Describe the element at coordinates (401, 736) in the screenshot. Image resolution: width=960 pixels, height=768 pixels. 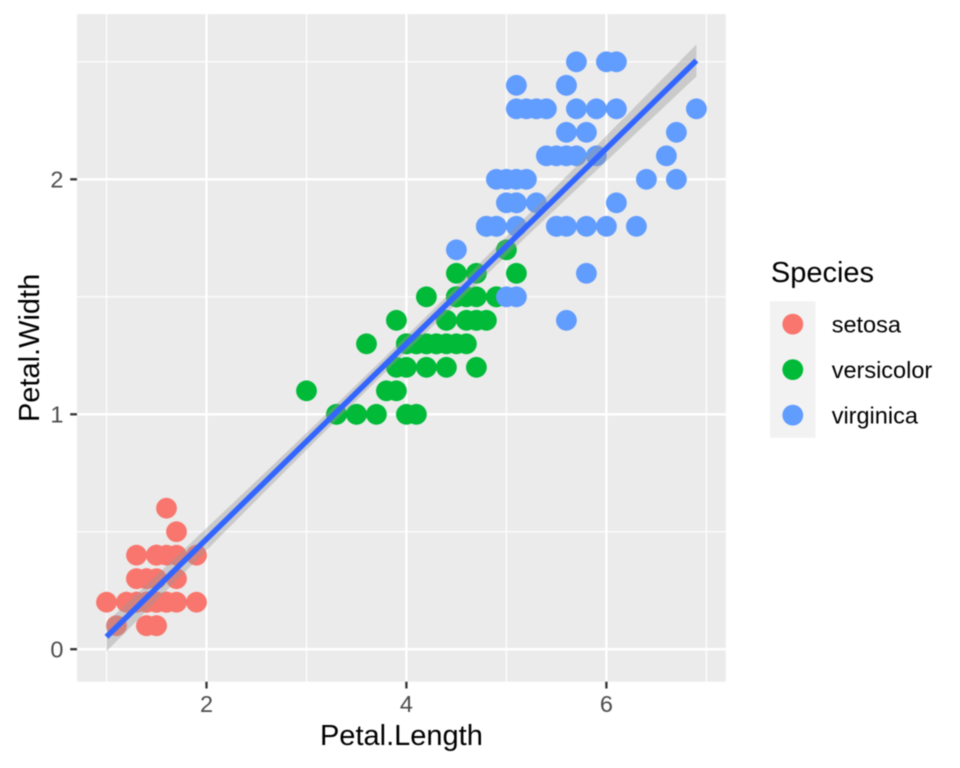
I see `svg-text: Petal.Length` at that location.